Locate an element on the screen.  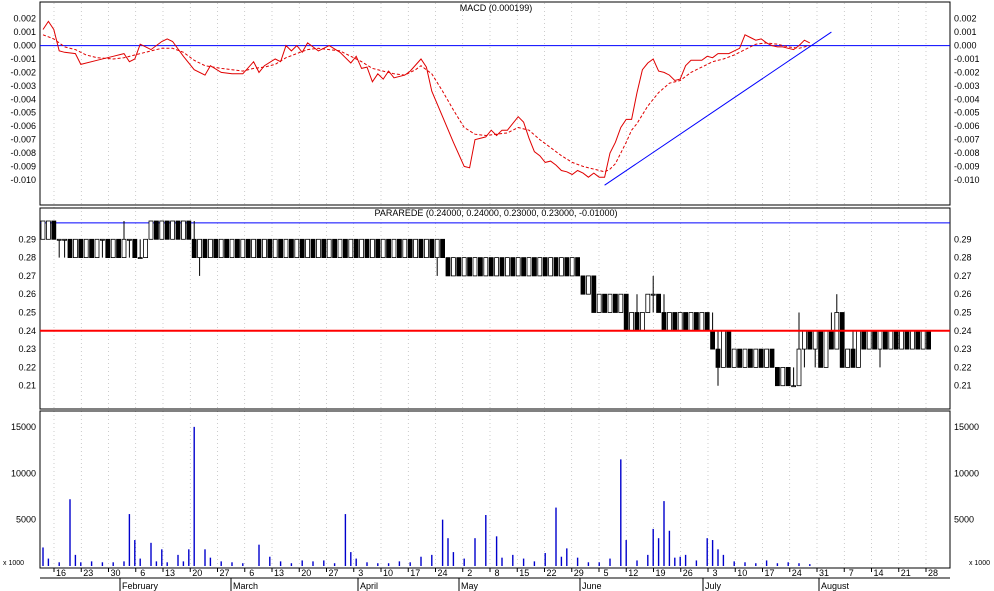
price-y-tick-left: 0.21 is located at coordinates (27, 386).